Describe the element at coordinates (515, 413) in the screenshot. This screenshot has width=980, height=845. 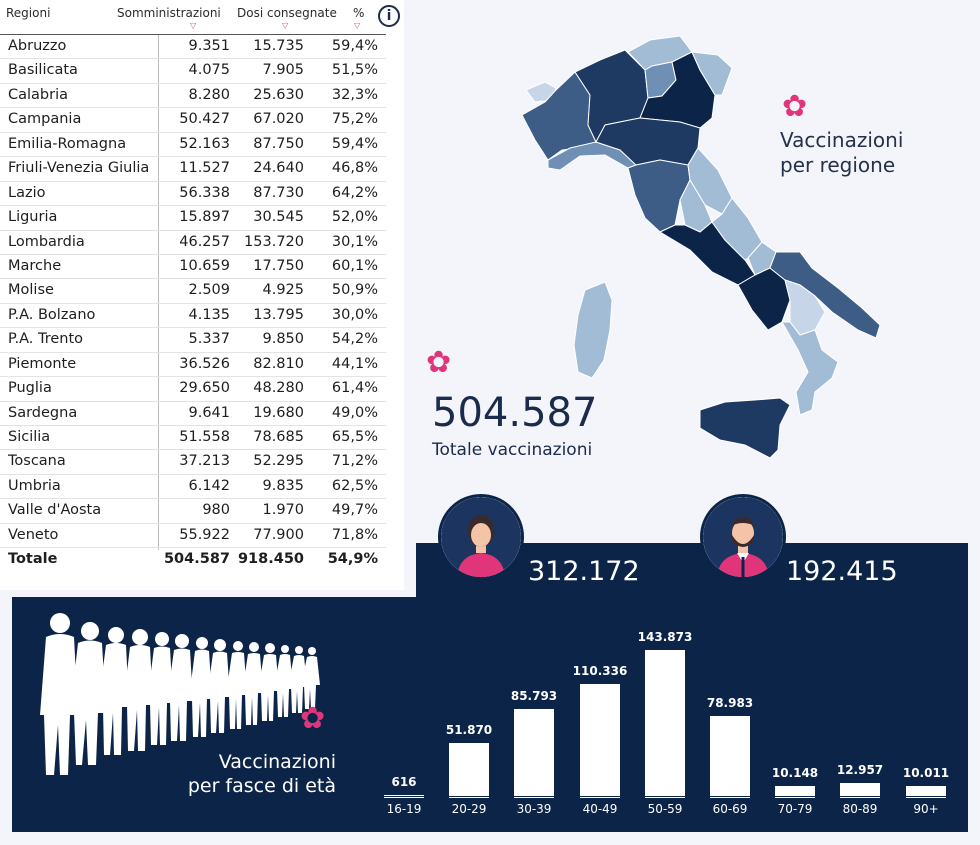
I see `total-vaccinations-value: 504.587` at that location.